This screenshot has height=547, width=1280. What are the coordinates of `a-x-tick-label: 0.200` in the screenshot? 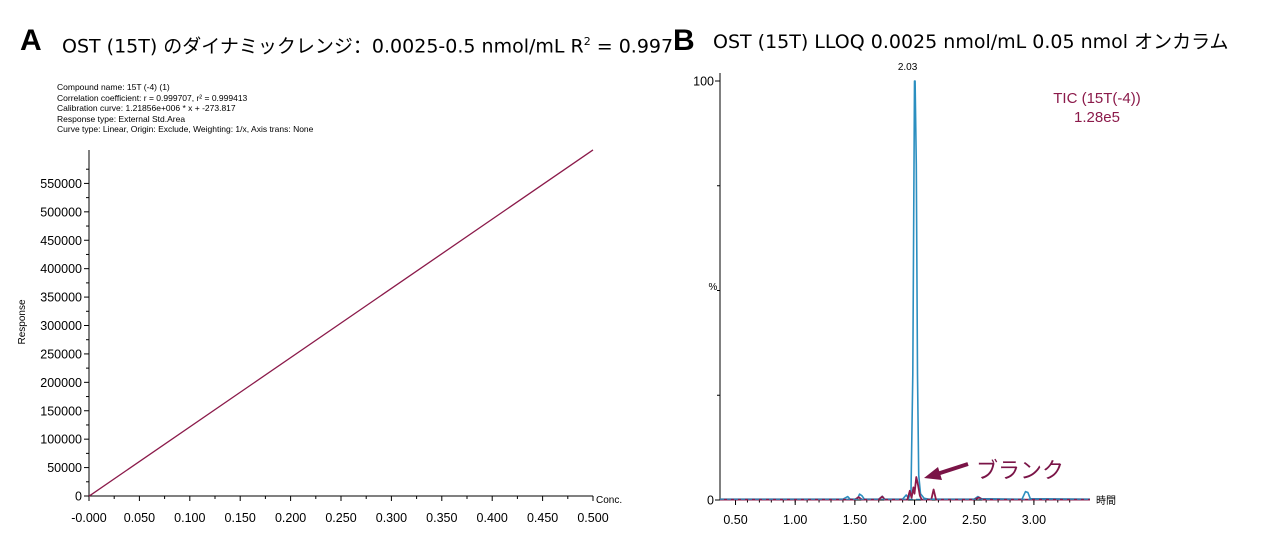 It's located at (290, 518).